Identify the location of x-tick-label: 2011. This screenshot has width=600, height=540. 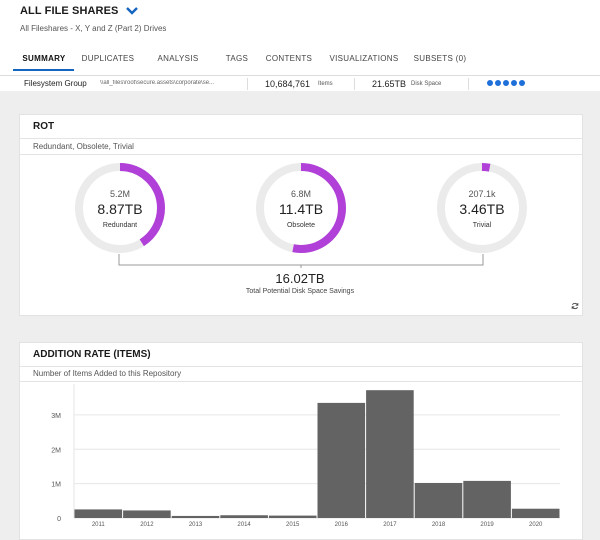
(99, 525).